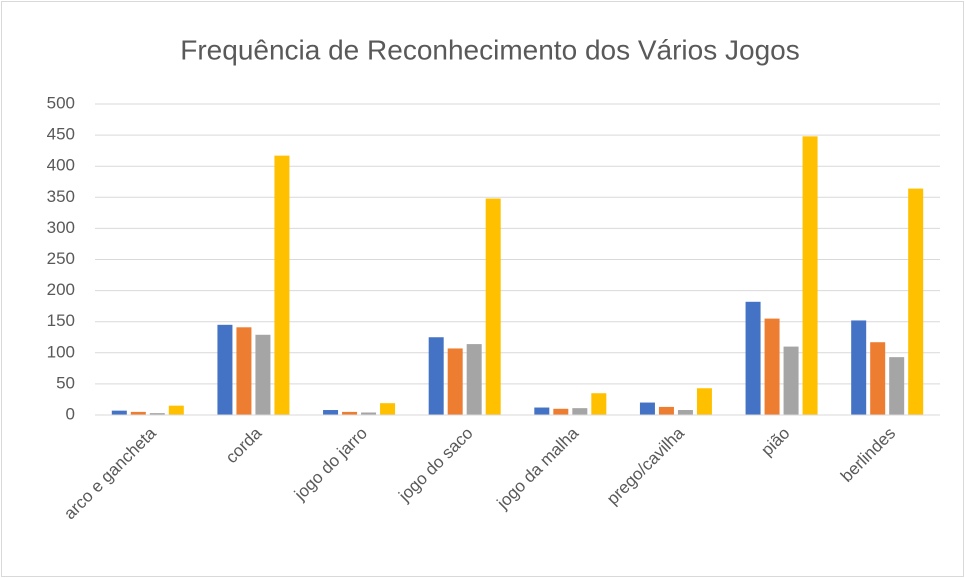  What do you see at coordinates (65, 382) in the screenshot?
I see `y-tick-label: 50` at bounding box center [65, 382].